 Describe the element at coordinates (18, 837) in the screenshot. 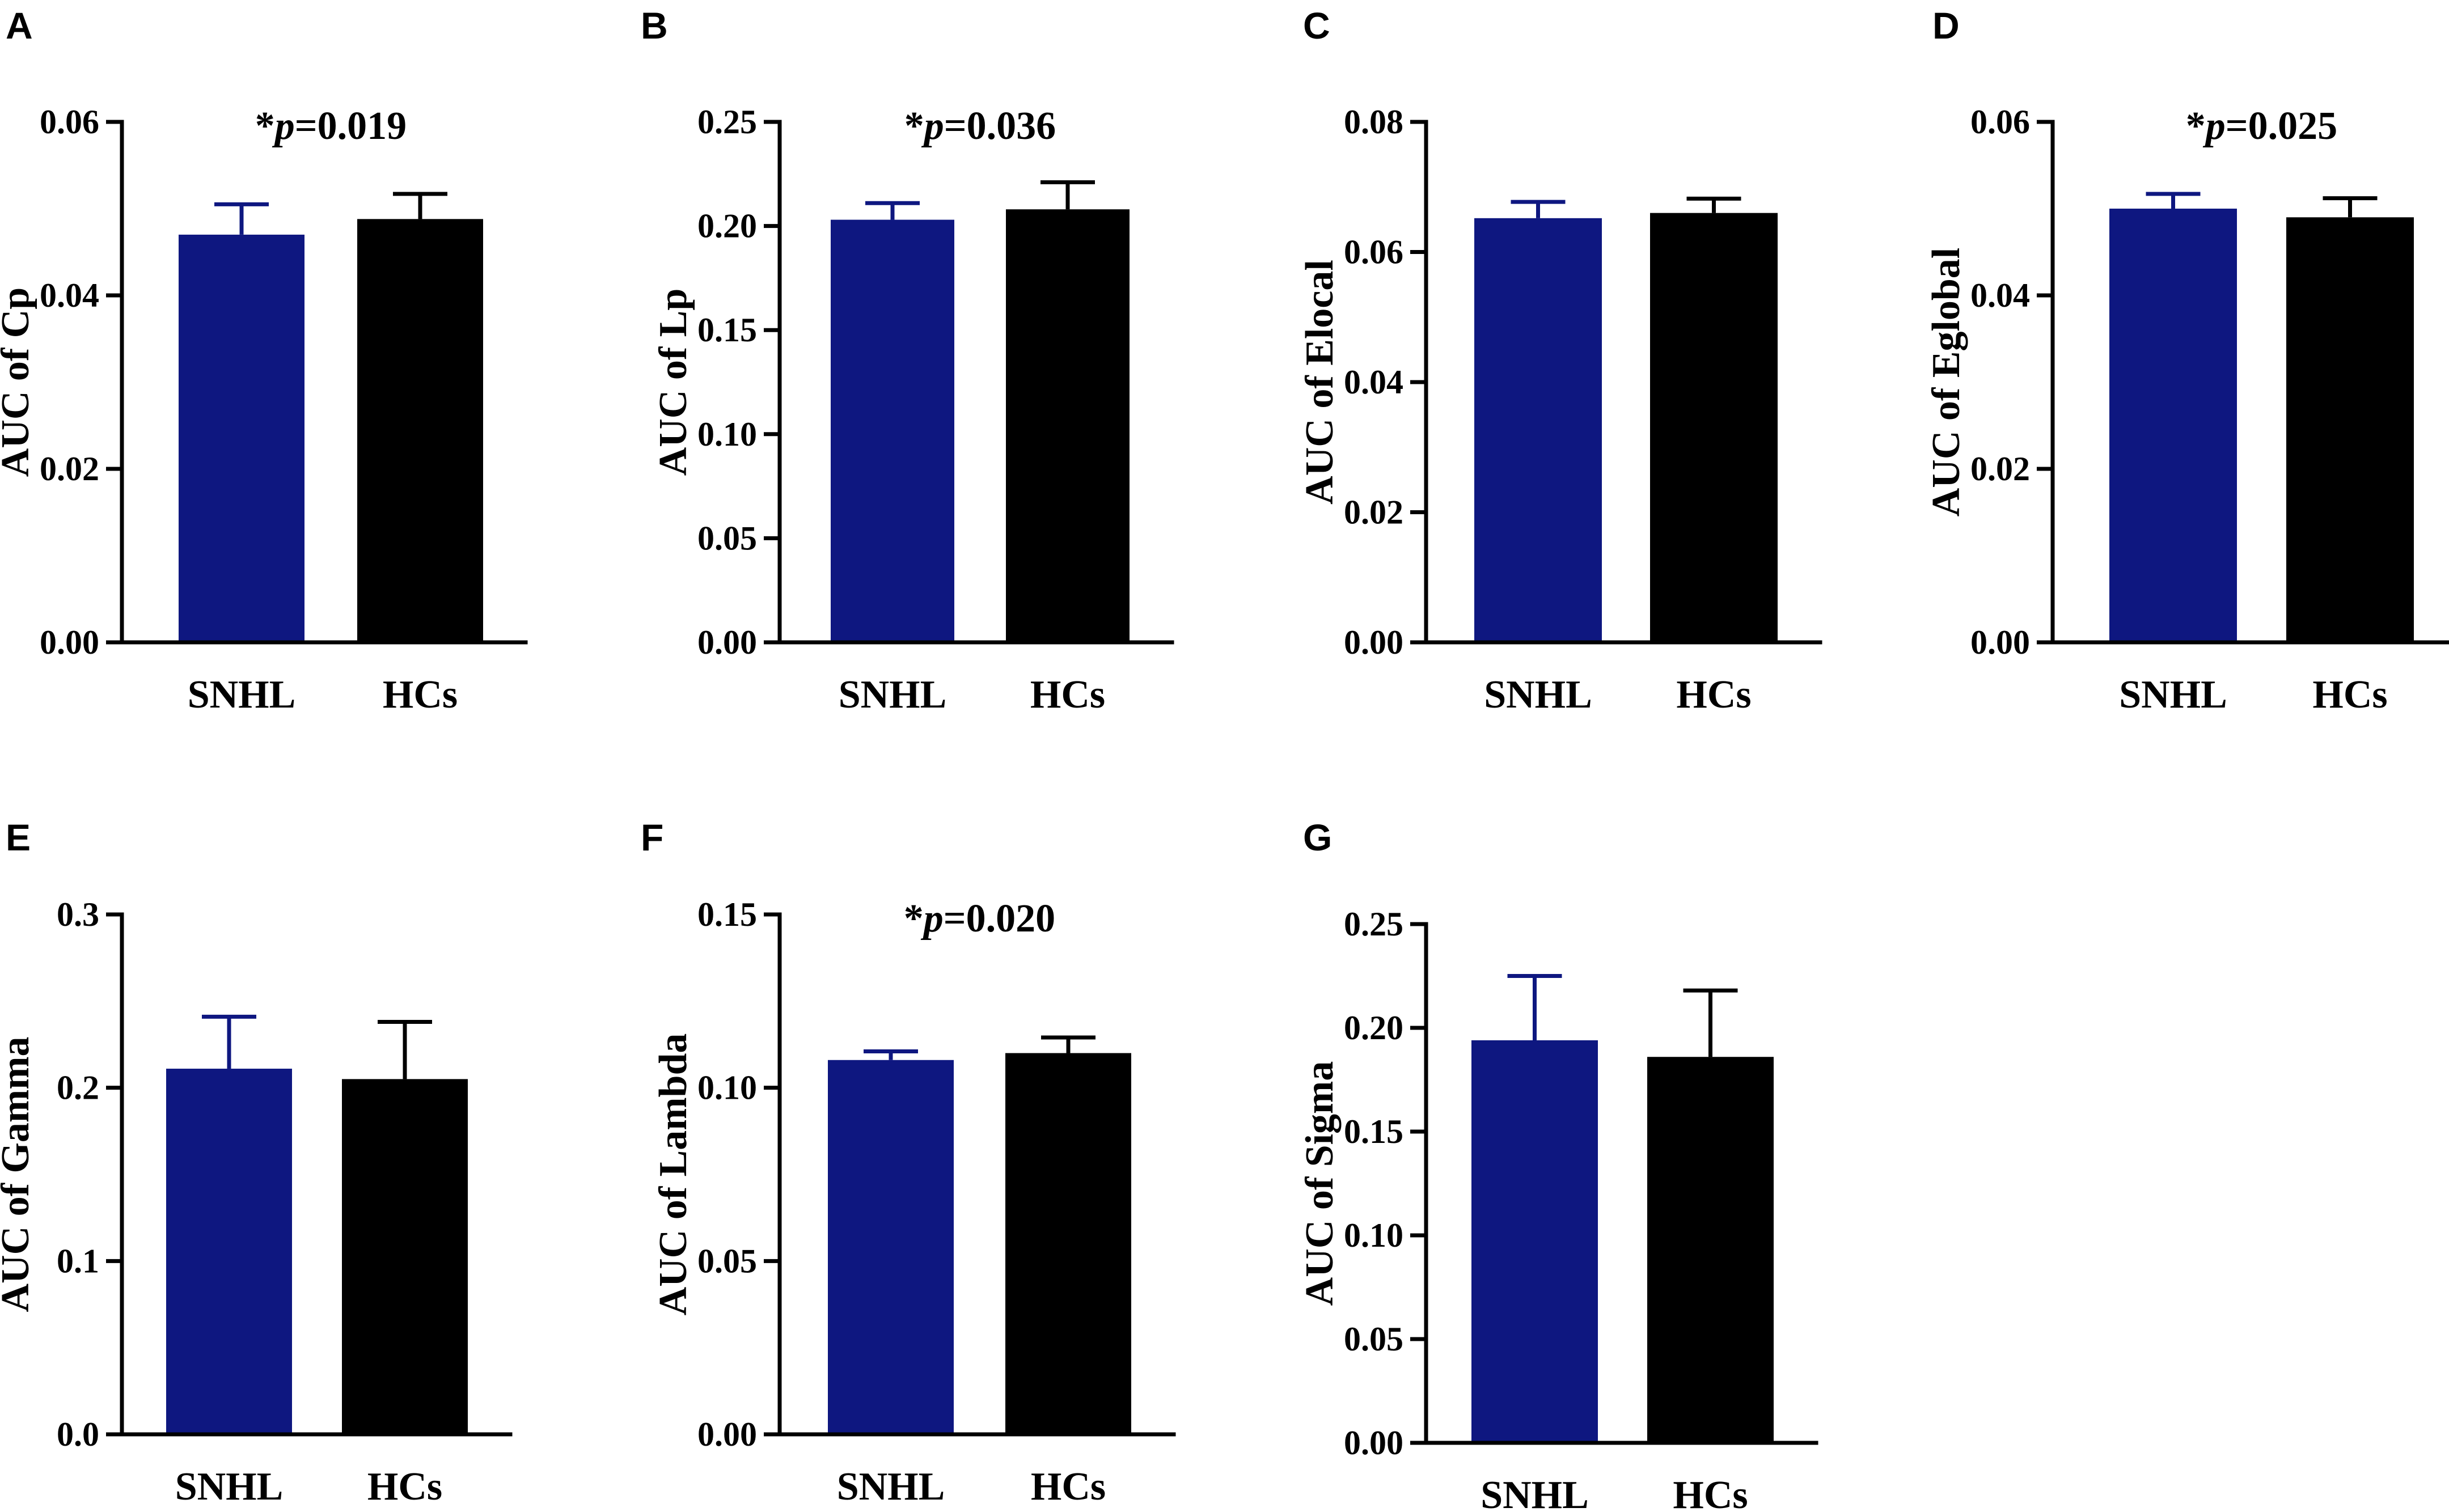

I see `panel-letter: E` at that location.